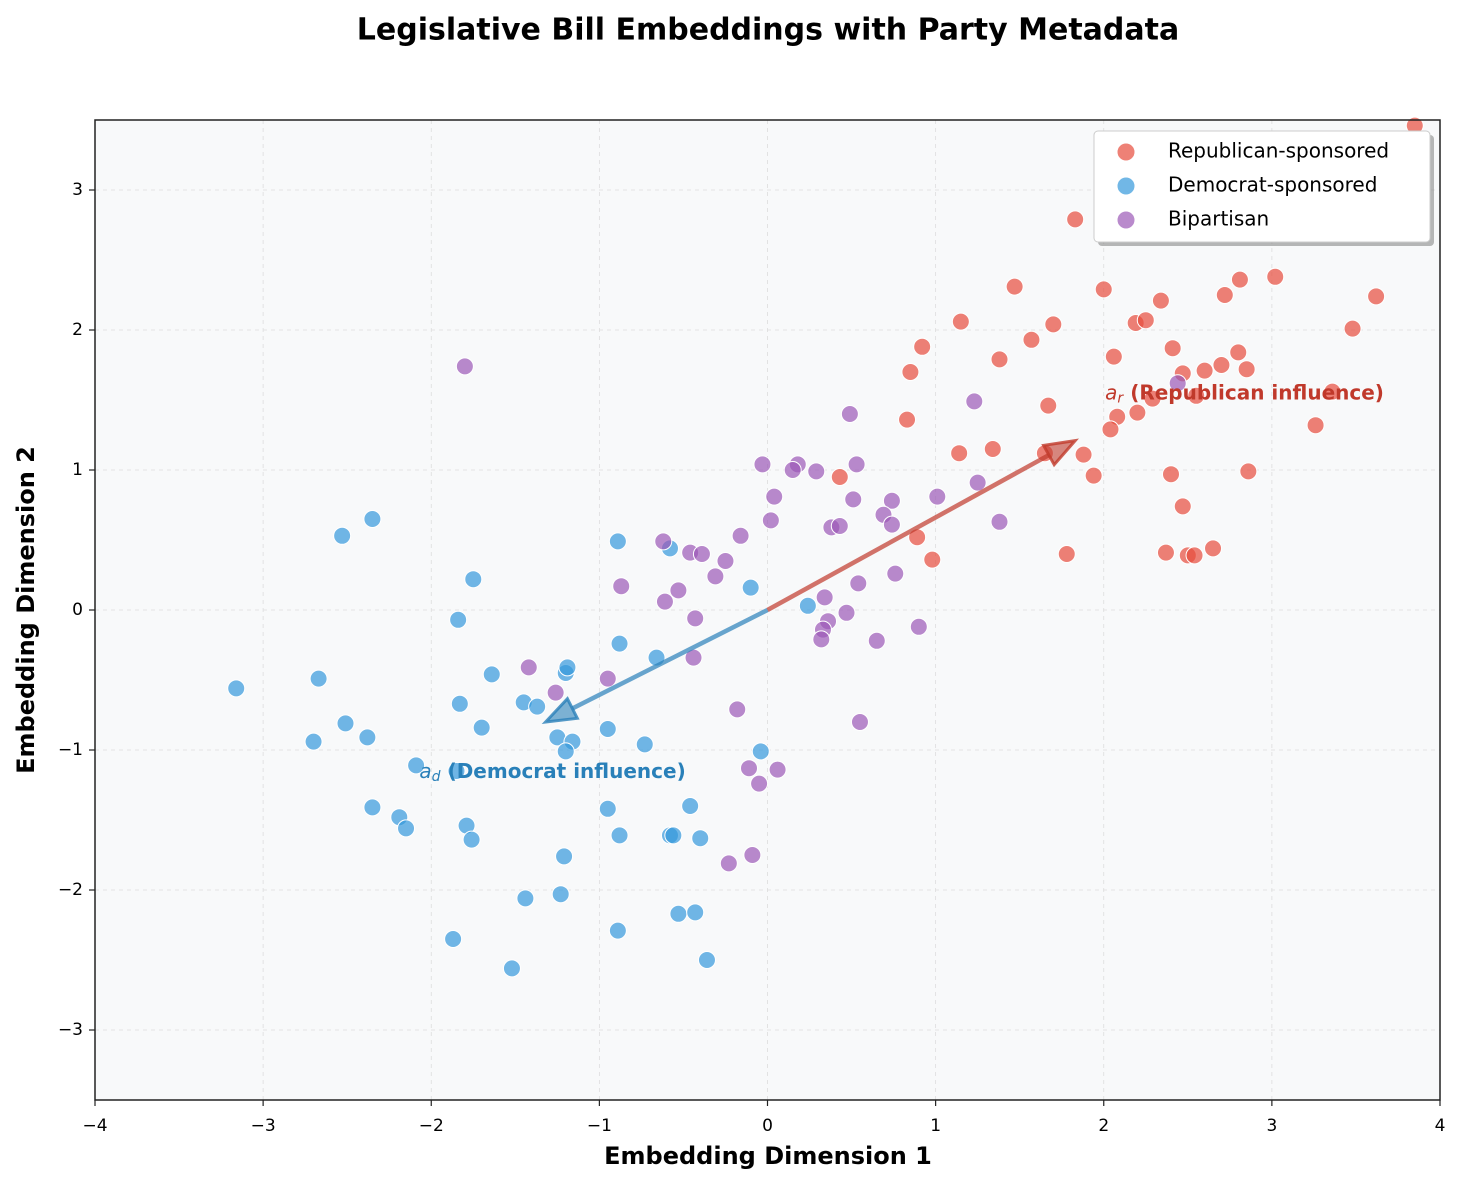  I want to click on x-tick-label: 2, so click(1103, 1126).